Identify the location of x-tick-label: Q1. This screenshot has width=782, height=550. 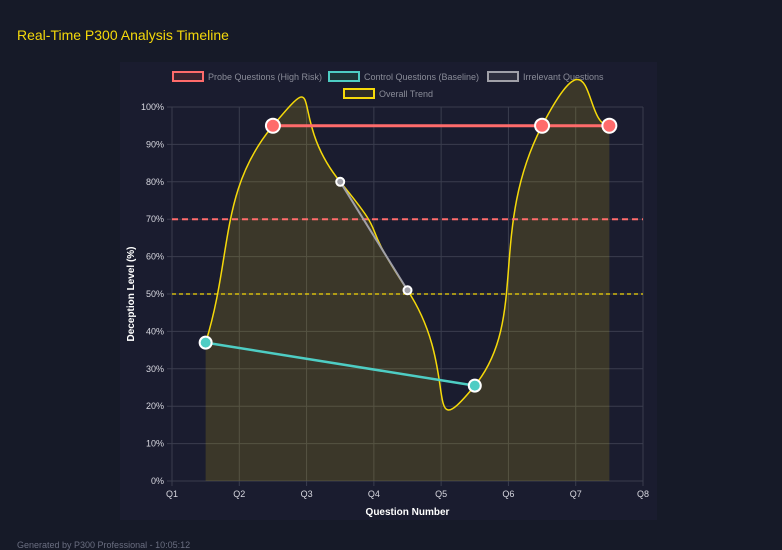
(172, 494).